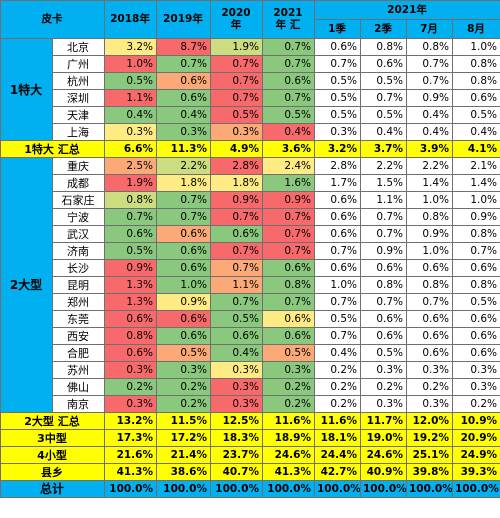 This screenshot has width=500, height=518. What do you see at coordinates (475, 421) in the screenshot?
I see `summary-value-cell: 10.9%` at bounding box center [475, 421].